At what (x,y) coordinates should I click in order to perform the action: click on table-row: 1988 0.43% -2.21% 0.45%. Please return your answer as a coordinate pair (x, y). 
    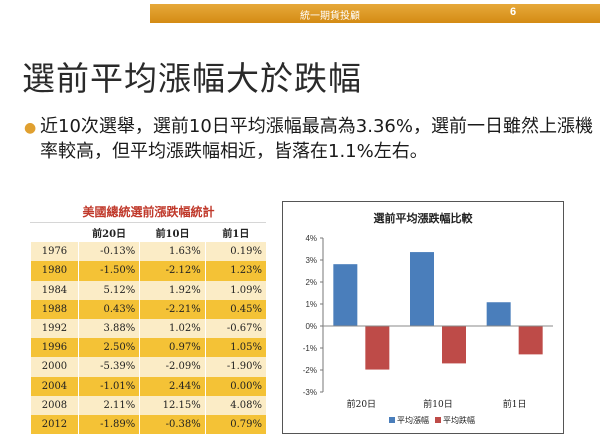
    Looking at the image, I should click on (148, 309).